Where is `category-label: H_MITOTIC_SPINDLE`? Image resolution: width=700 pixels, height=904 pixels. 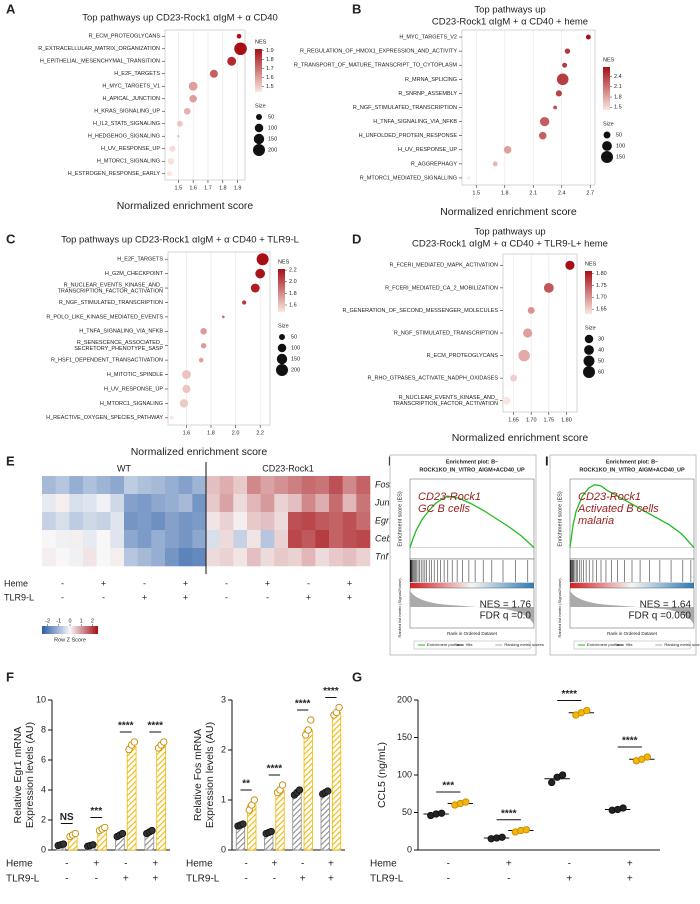 category-label: H_MITOTIC_SPINDLE is located at coordinates (135, 375).